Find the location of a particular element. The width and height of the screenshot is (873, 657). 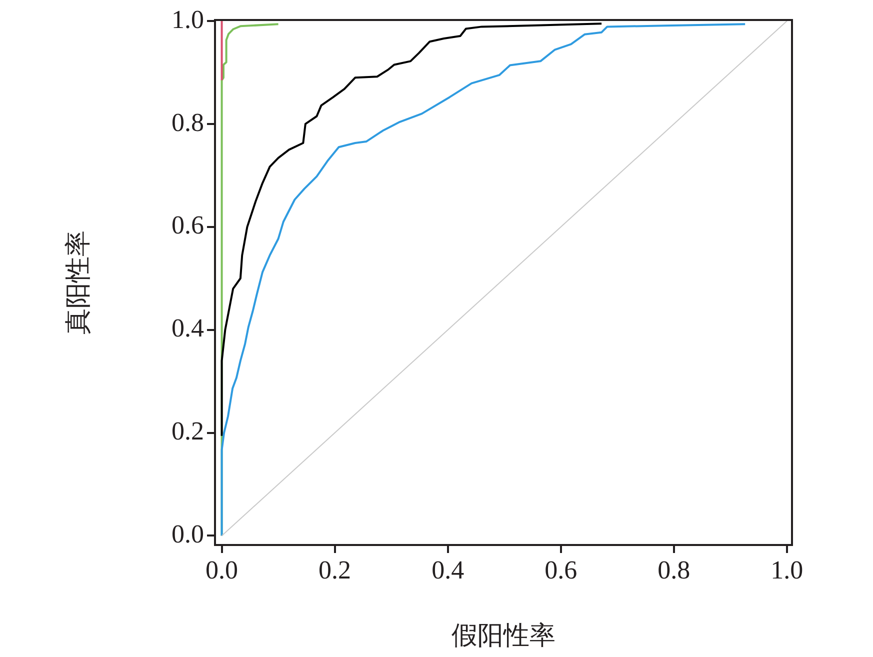

y-tick-label: 0.2 is located at coordinates (188, 431).